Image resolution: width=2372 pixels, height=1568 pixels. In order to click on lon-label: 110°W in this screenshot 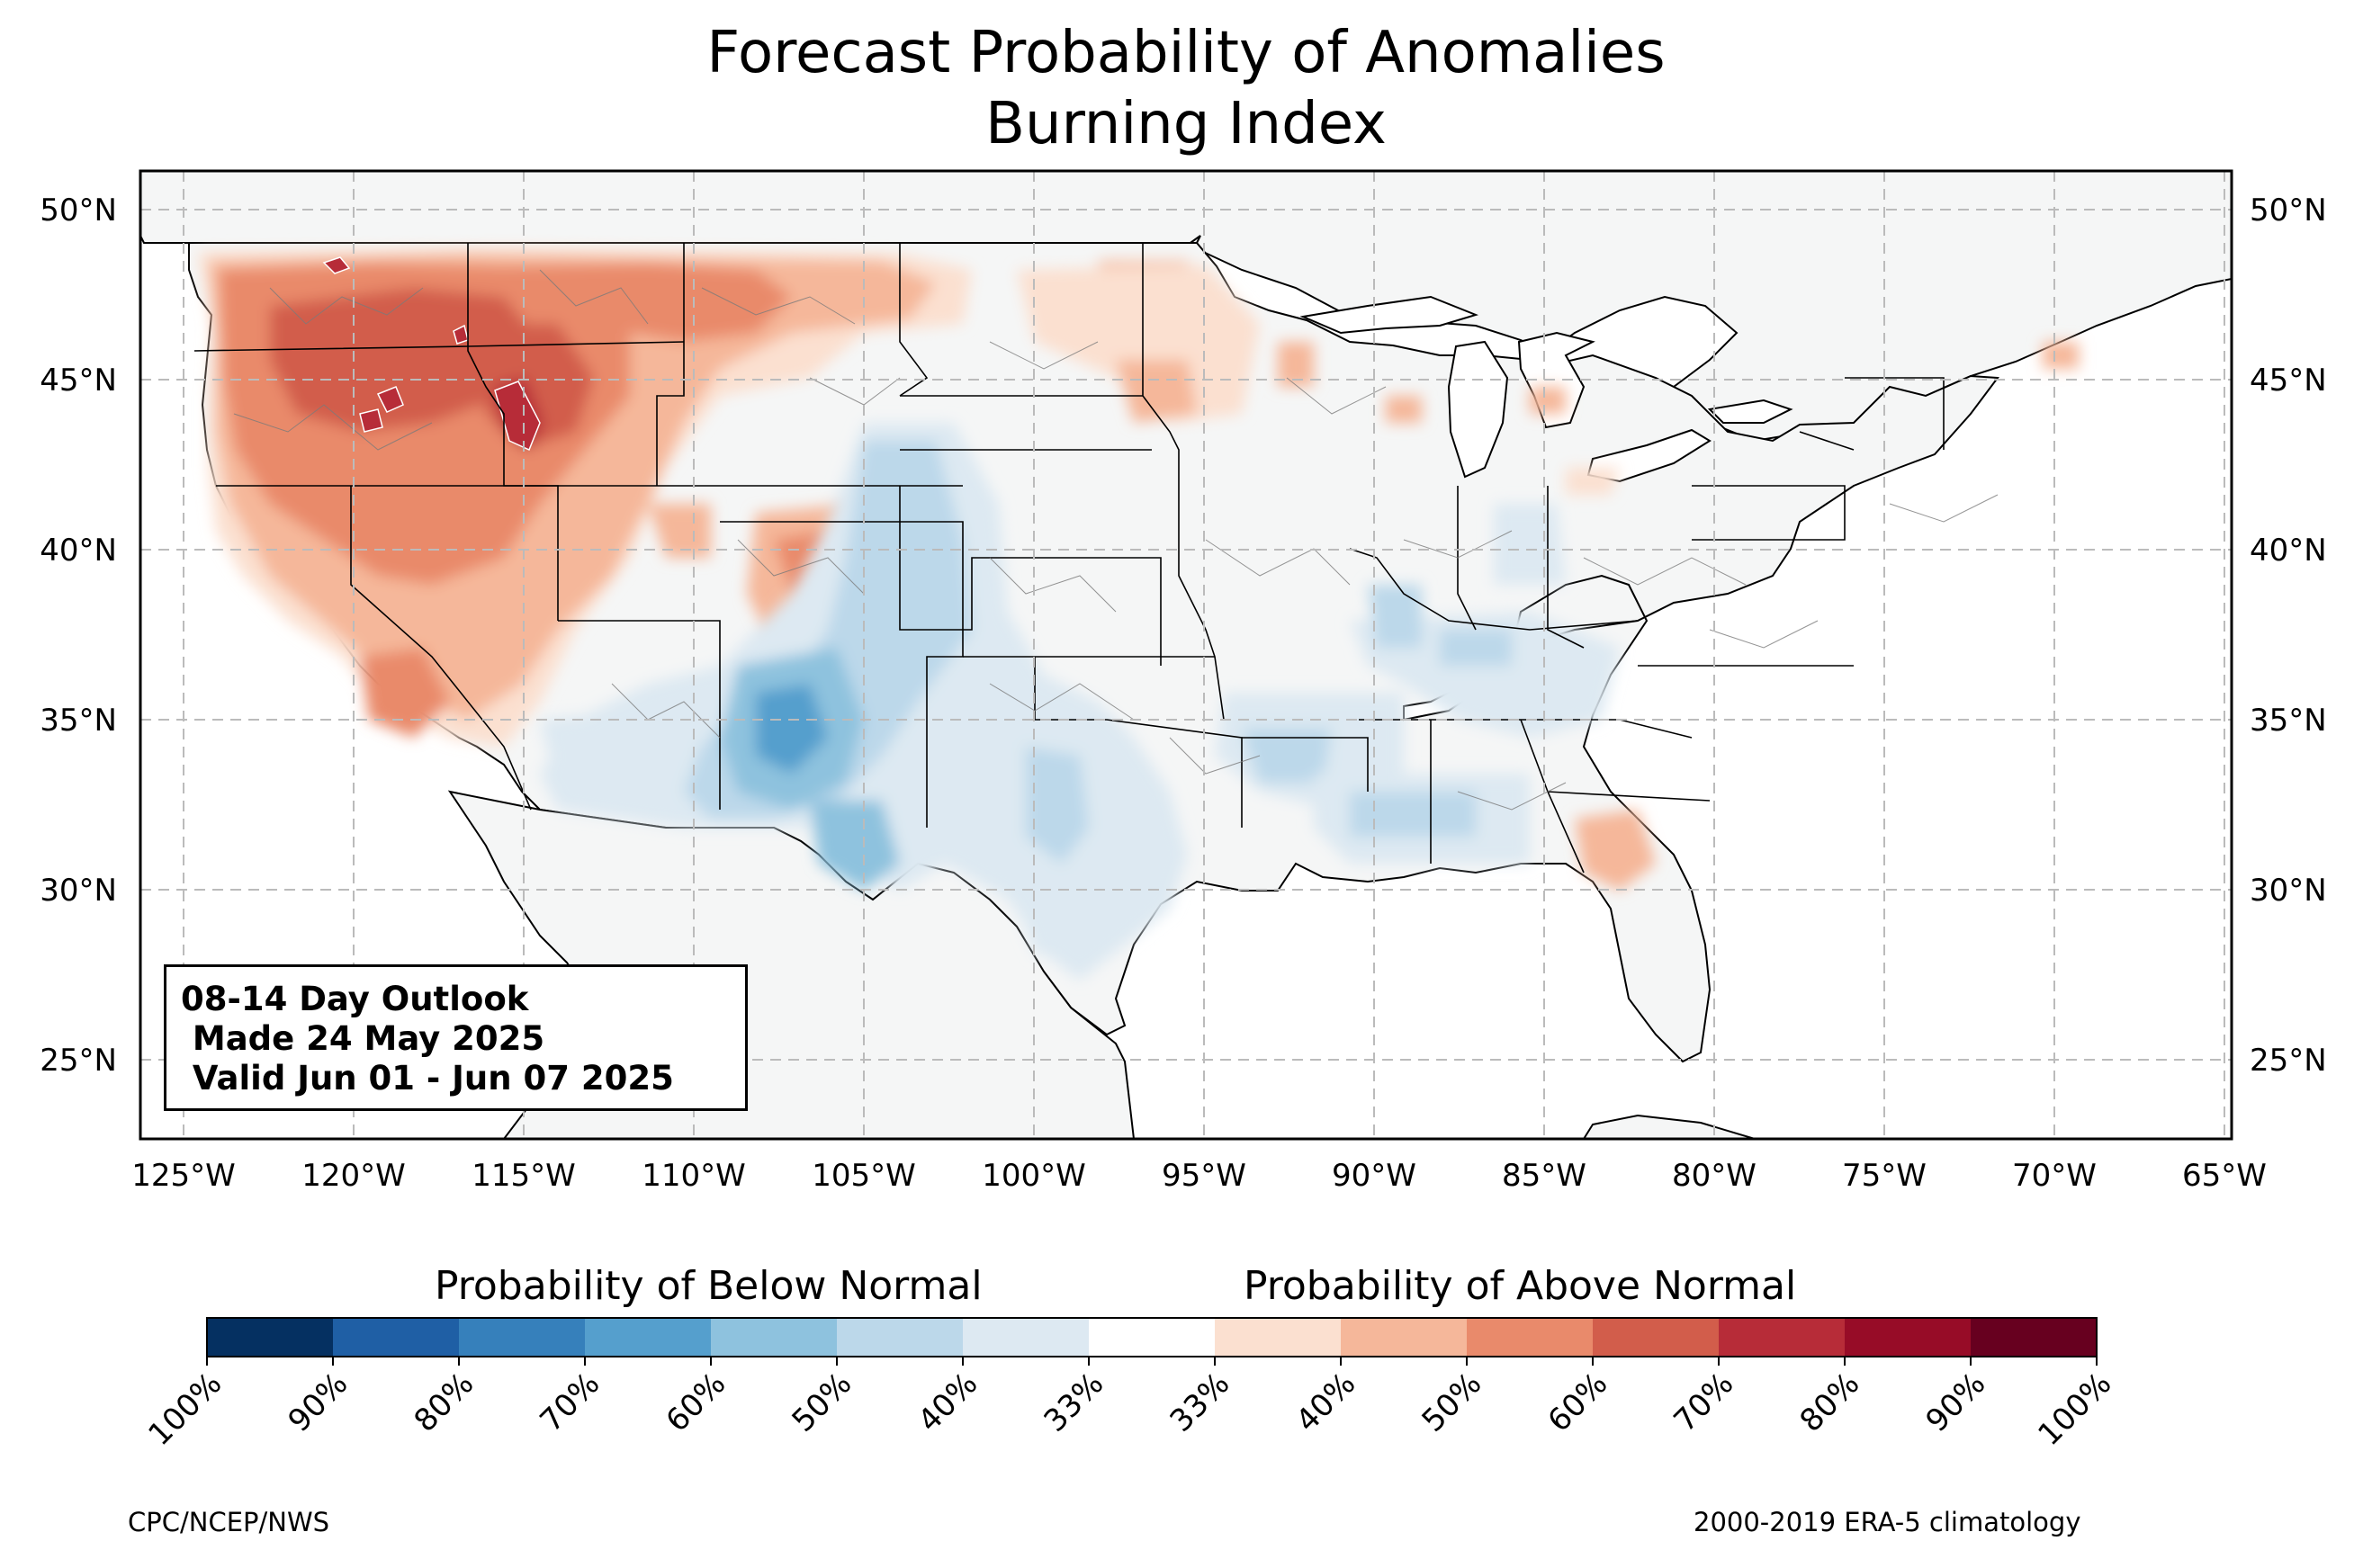, I will do `click(694, 1176)`.